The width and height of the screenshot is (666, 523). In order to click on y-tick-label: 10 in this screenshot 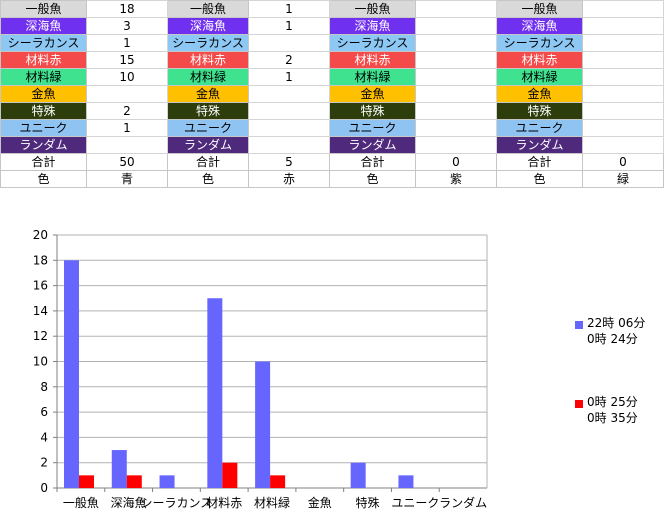, I will do `click(40, 362)`.